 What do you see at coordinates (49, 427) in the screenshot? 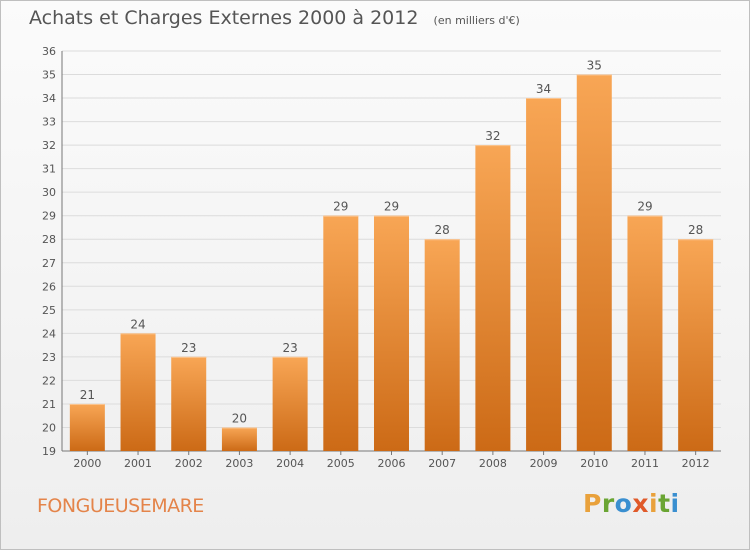
I see `y-tick-label: 20` at bounding box center [49, 427].